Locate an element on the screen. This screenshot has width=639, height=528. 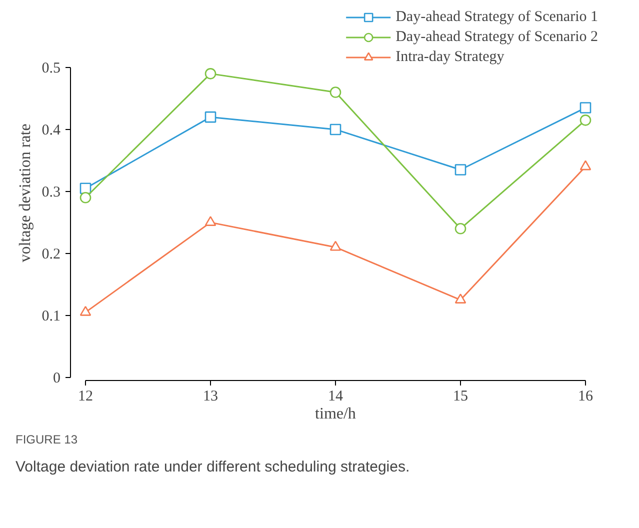
y-axis-title: voltage deviation rate is located at coordinates (25, 193).